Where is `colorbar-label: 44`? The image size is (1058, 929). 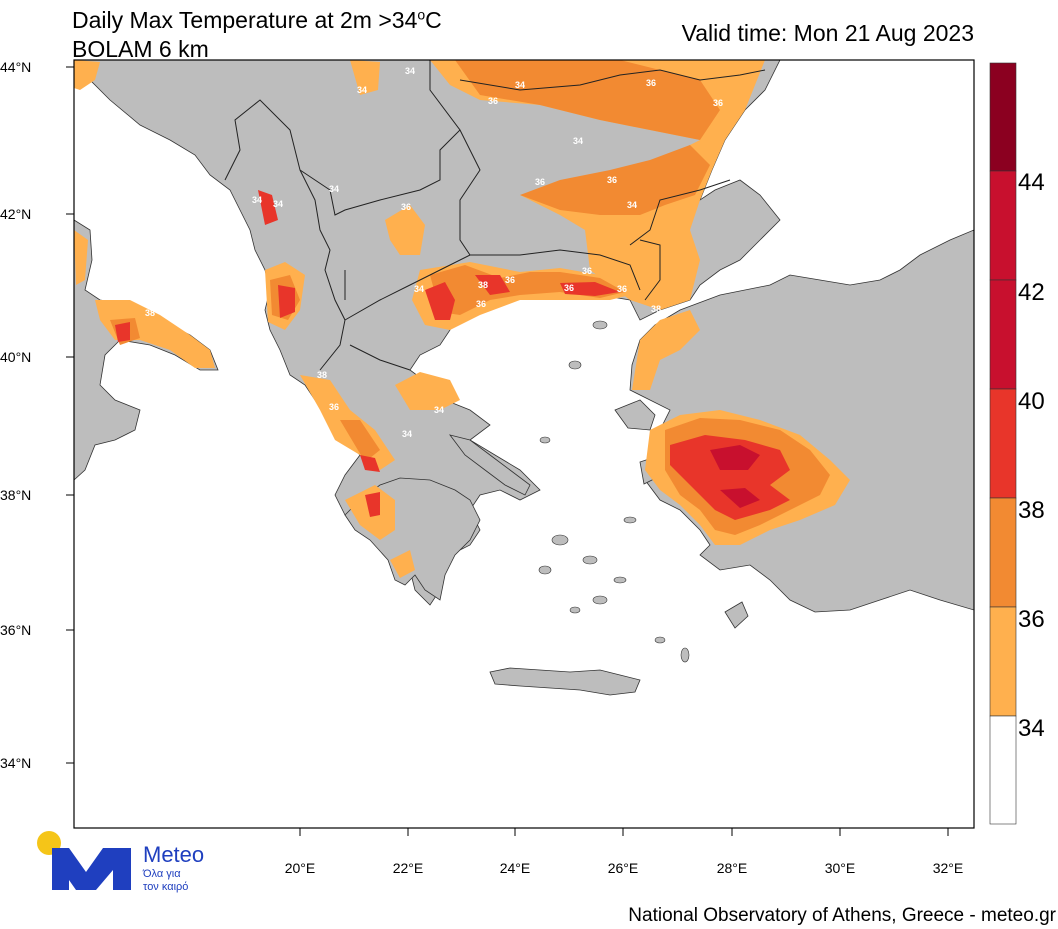 colorbar-label: 44 is located at coordinates (1031, 182).